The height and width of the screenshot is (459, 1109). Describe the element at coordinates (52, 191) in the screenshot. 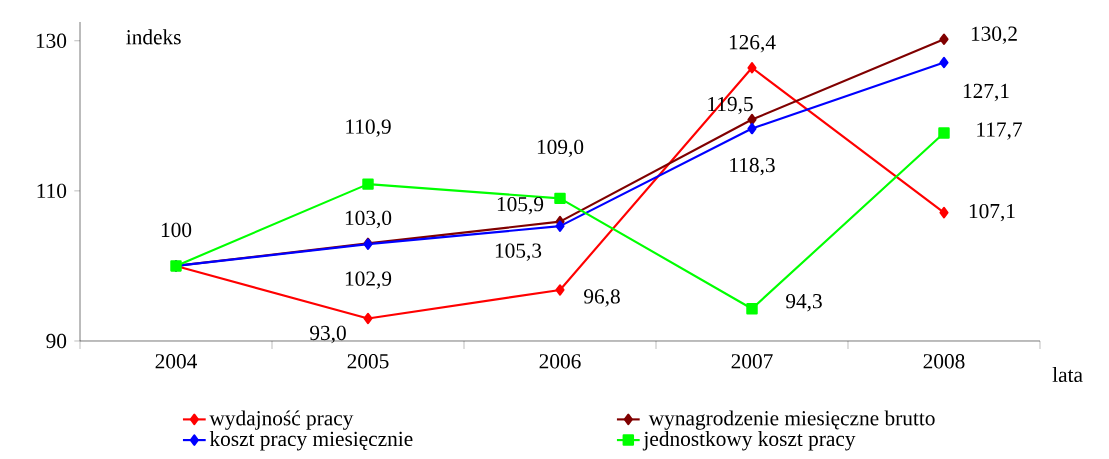

I see `y-tick-label: 110` at that location.